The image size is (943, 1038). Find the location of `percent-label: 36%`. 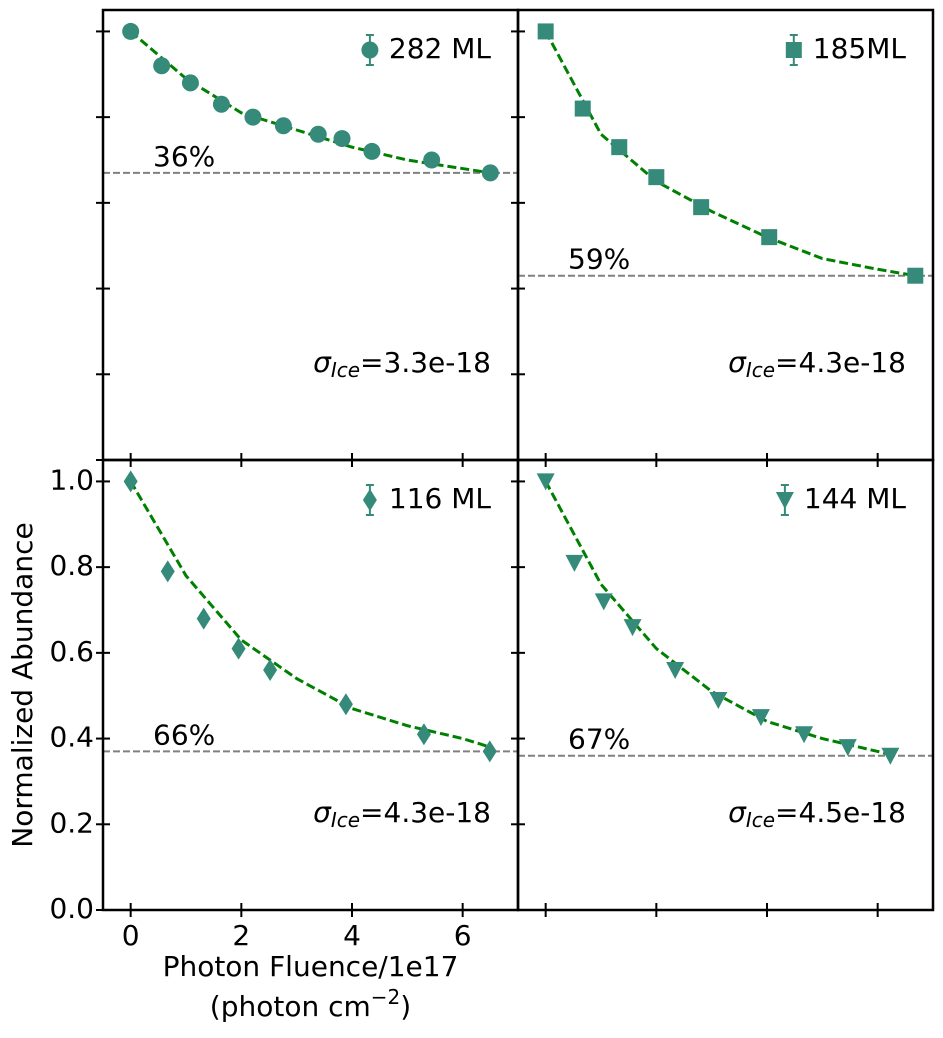

percent-label: 36% is located at coordinates (184, 156).